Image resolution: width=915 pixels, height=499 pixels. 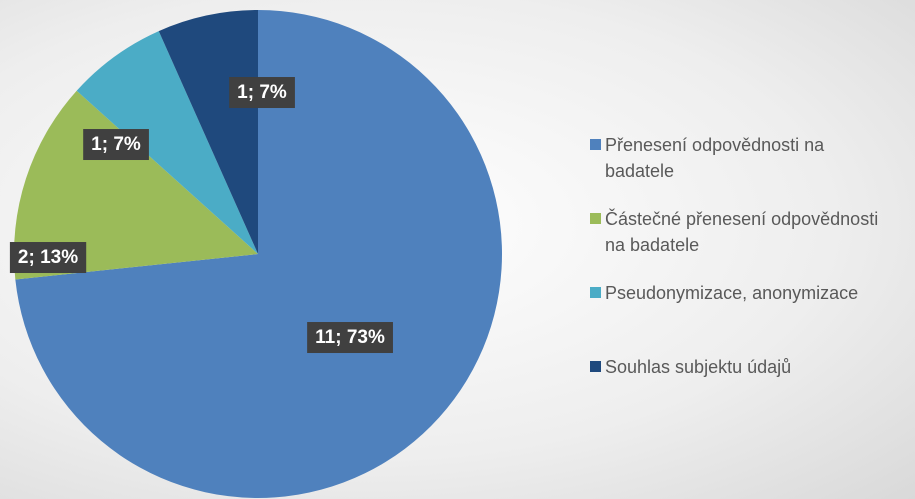 I want to click on legend-item: Pseudonymizace, anonymizace, so click(x=750, y=317).